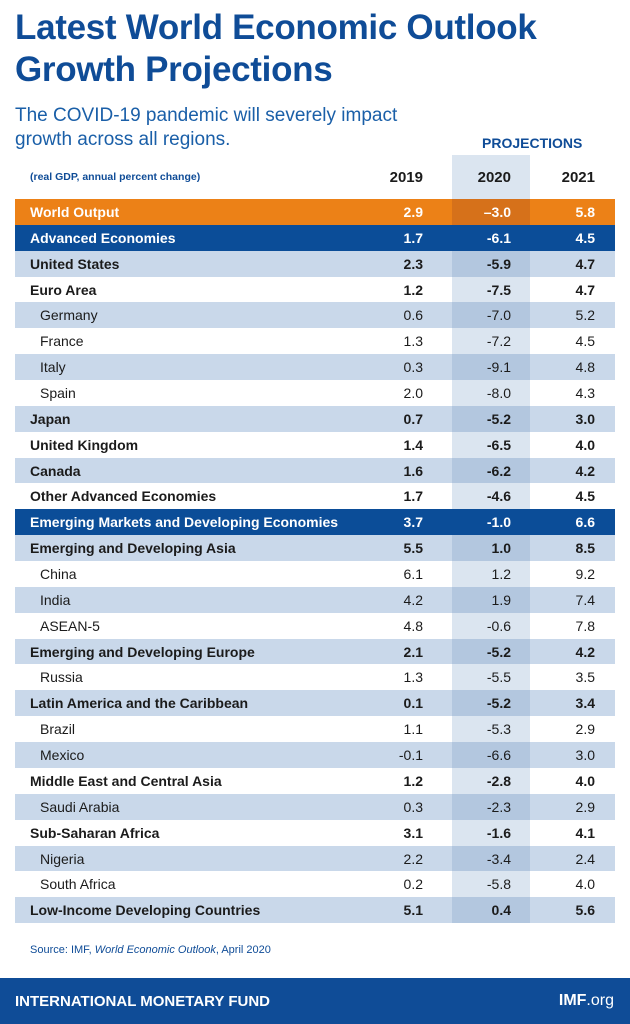 Image resolution: width=630 pixels, height=1024 pixels. What do you see at coordinates (498, 625) in the screenshot?
I see `value: -0.6` at bounding box center [498, 625].